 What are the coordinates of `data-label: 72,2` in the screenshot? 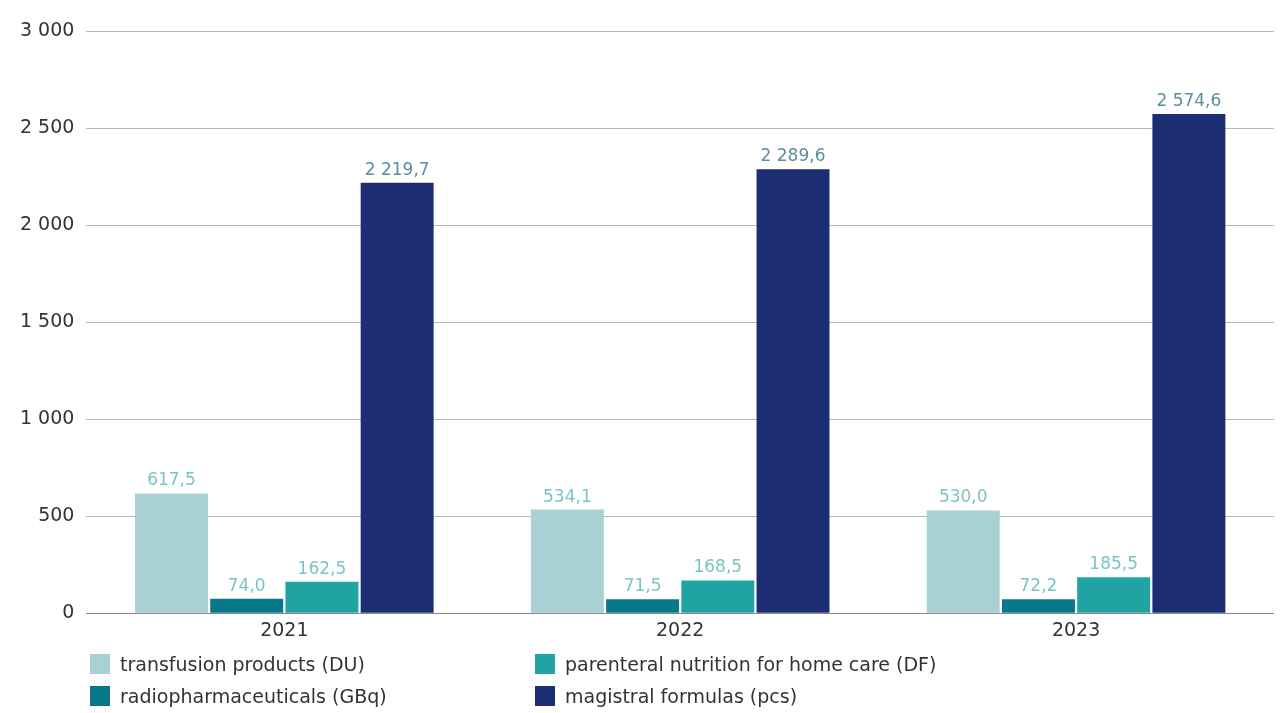 It's located at (1038, 585).